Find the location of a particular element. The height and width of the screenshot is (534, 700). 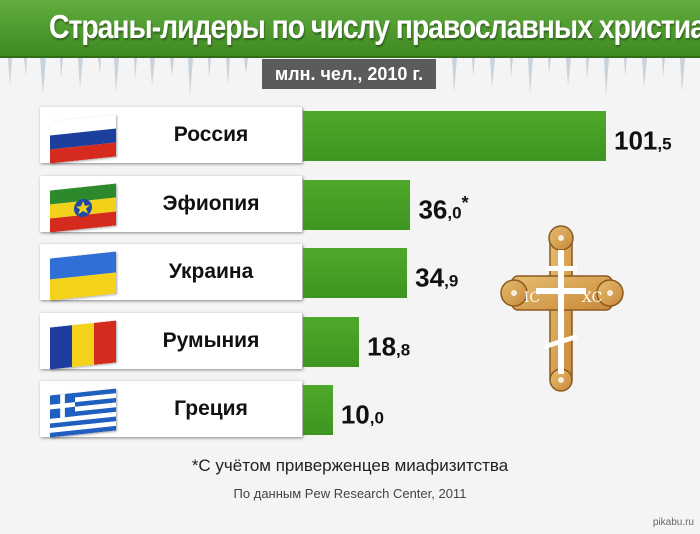

category-label: Румыния is located at coordinates (211, 340).